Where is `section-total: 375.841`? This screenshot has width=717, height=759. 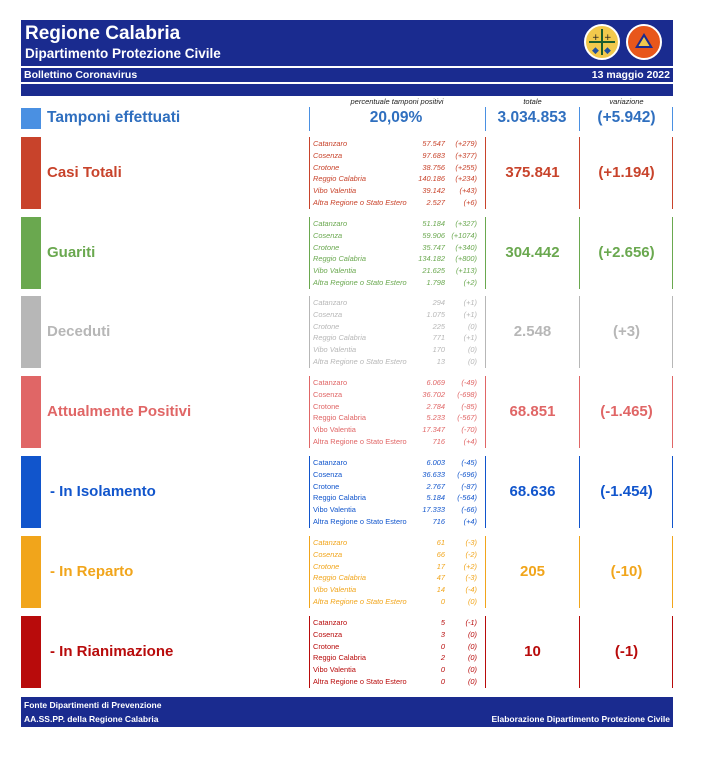 section-total: 375.841 is located at coordinates (532, 172).